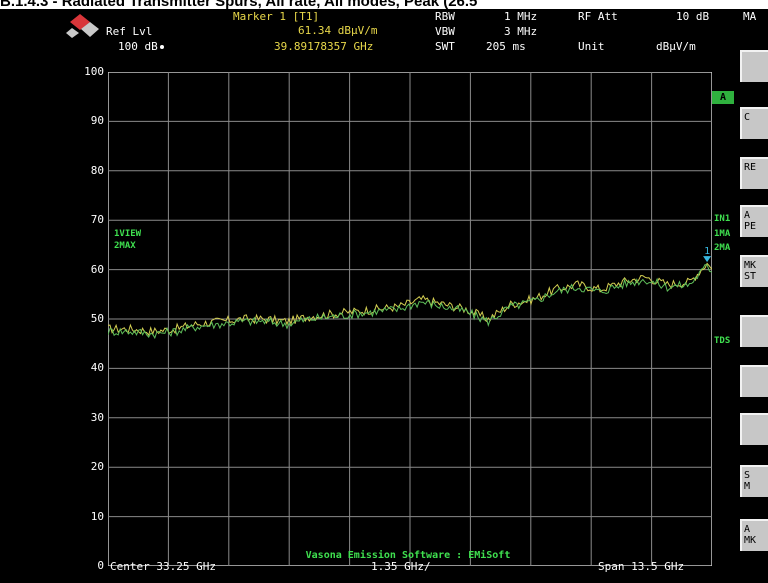 This screenshot has height=583, width=768. I want to click on y-tick-label: 70, so click(97, 220).